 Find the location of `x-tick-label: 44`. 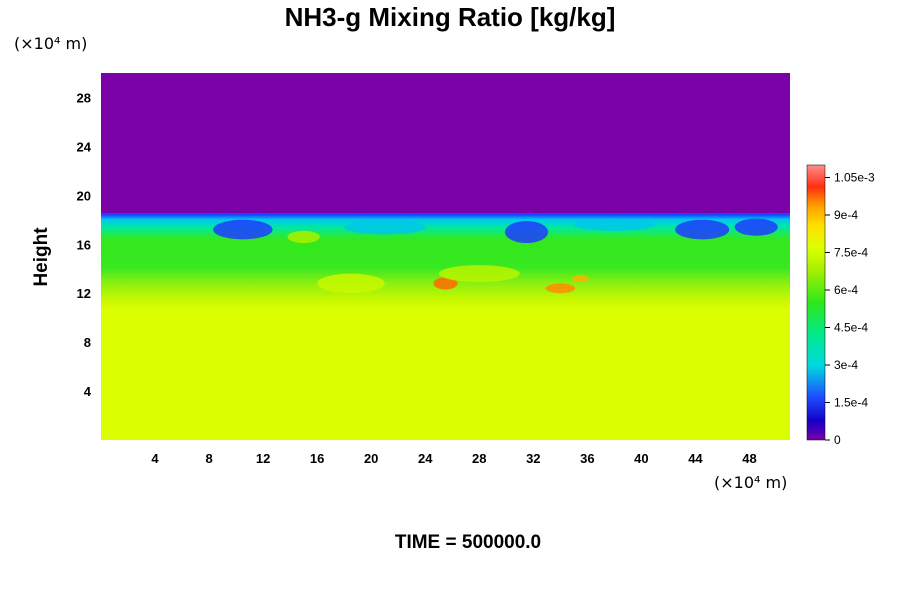

x-tick-label: 44 is located at coordinates (695, 458).